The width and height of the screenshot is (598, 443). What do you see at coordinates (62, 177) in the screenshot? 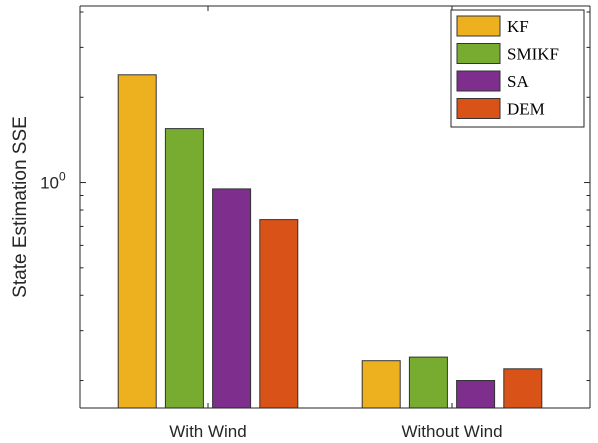
I see `y-tick-exponent: 0` at bounding box center [62, 177].